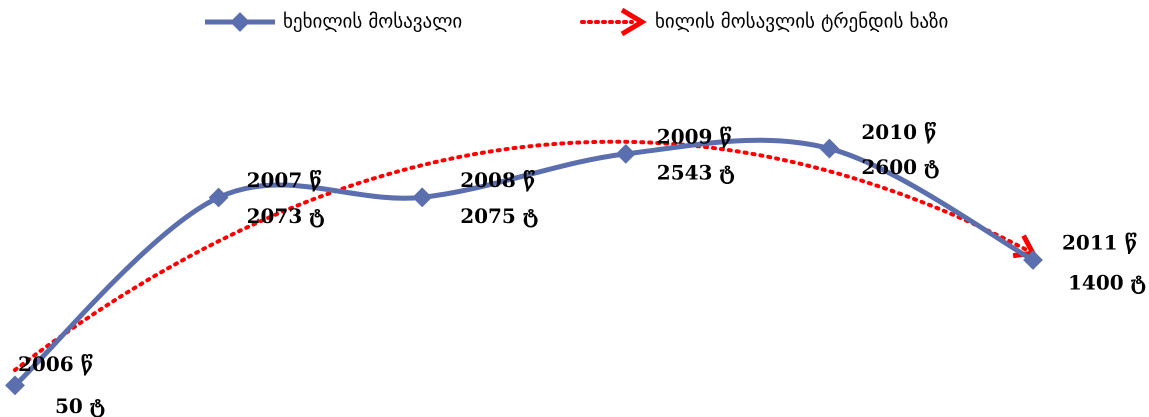 The image size is (1149, 417). I want to click on data-label: 1400 ტ, so click(1107, 283).